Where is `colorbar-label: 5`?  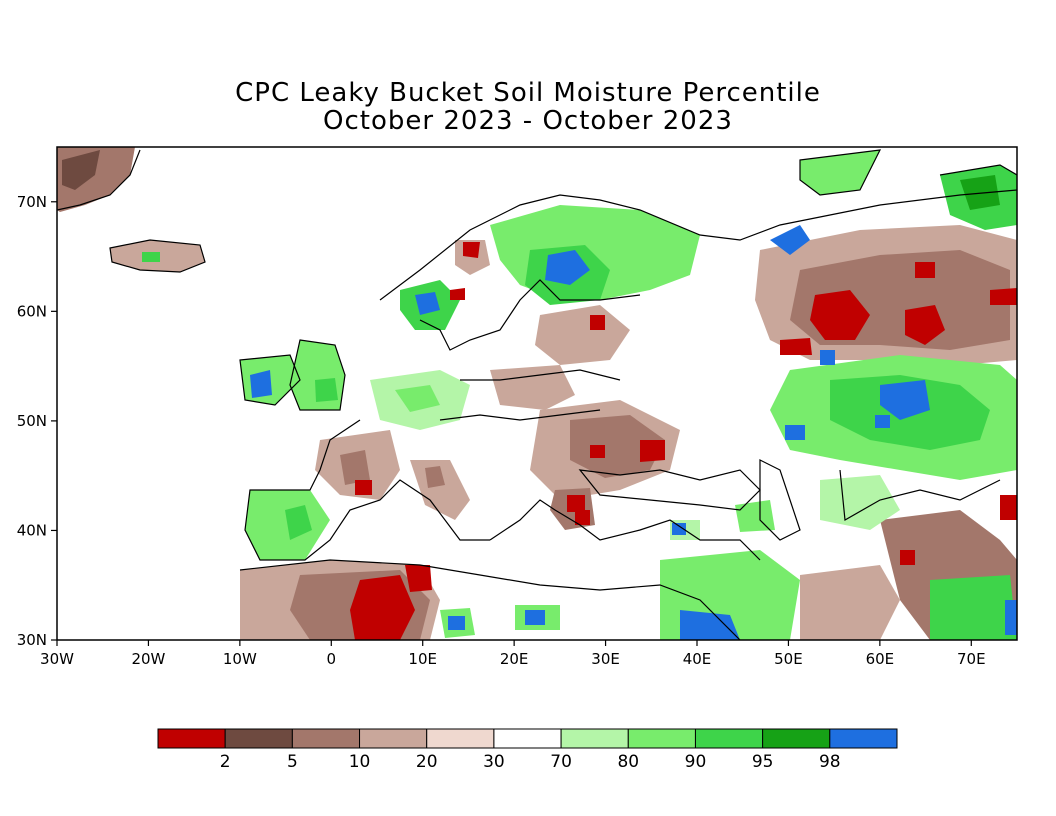
colorbar-label: 5 is located at coordinates (292, 762).